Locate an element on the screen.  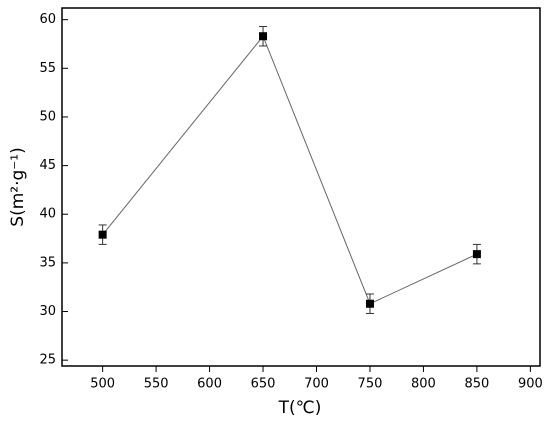
y-tick-label: 25 is located at coordinates (47, 360).